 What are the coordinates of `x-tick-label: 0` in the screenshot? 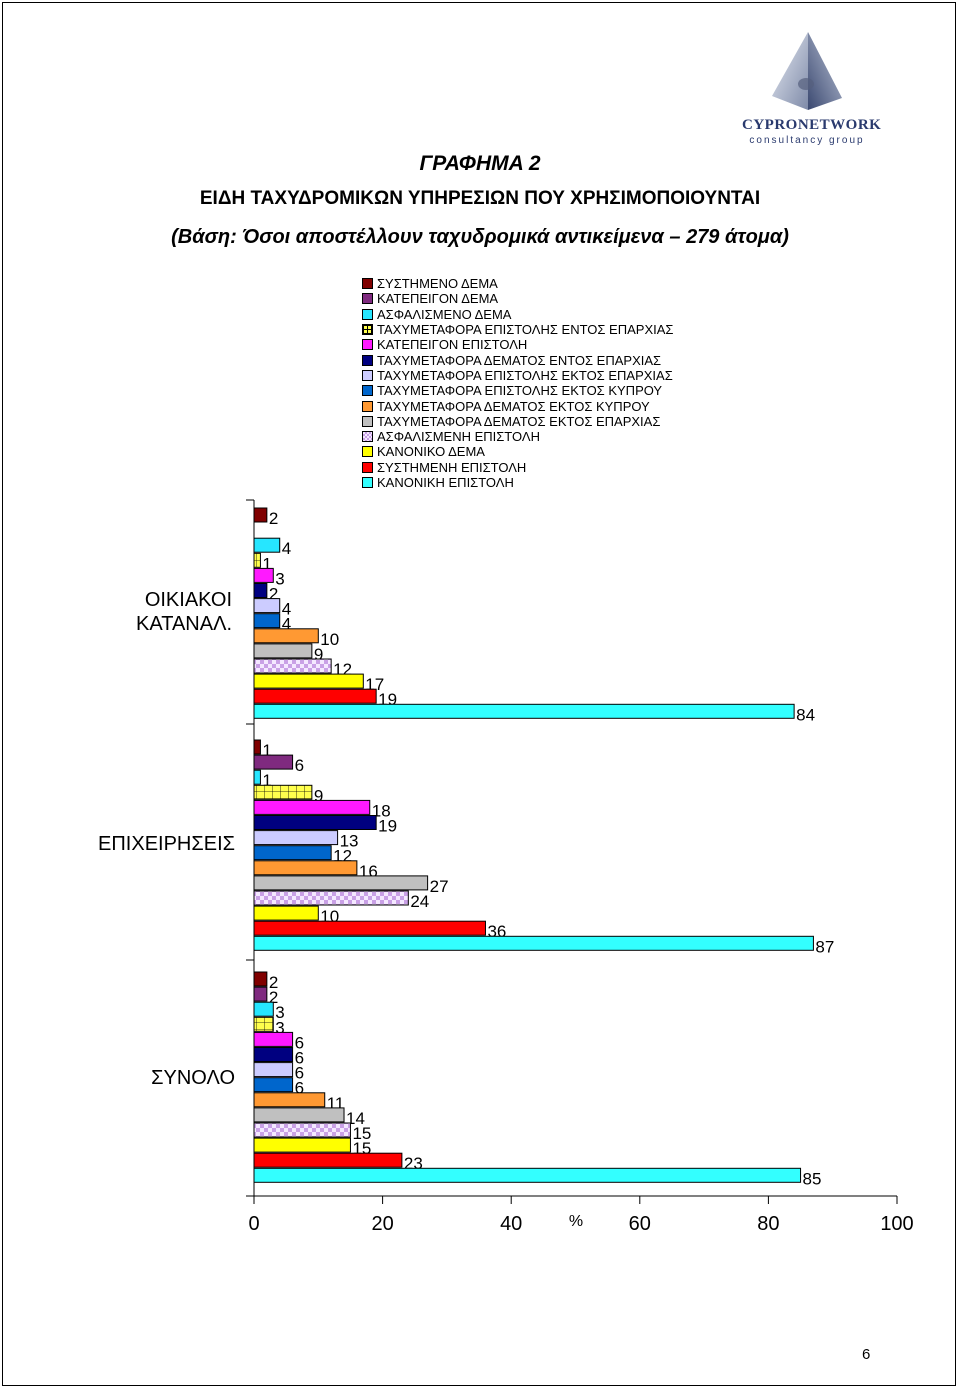 It's located at (253, 1224).